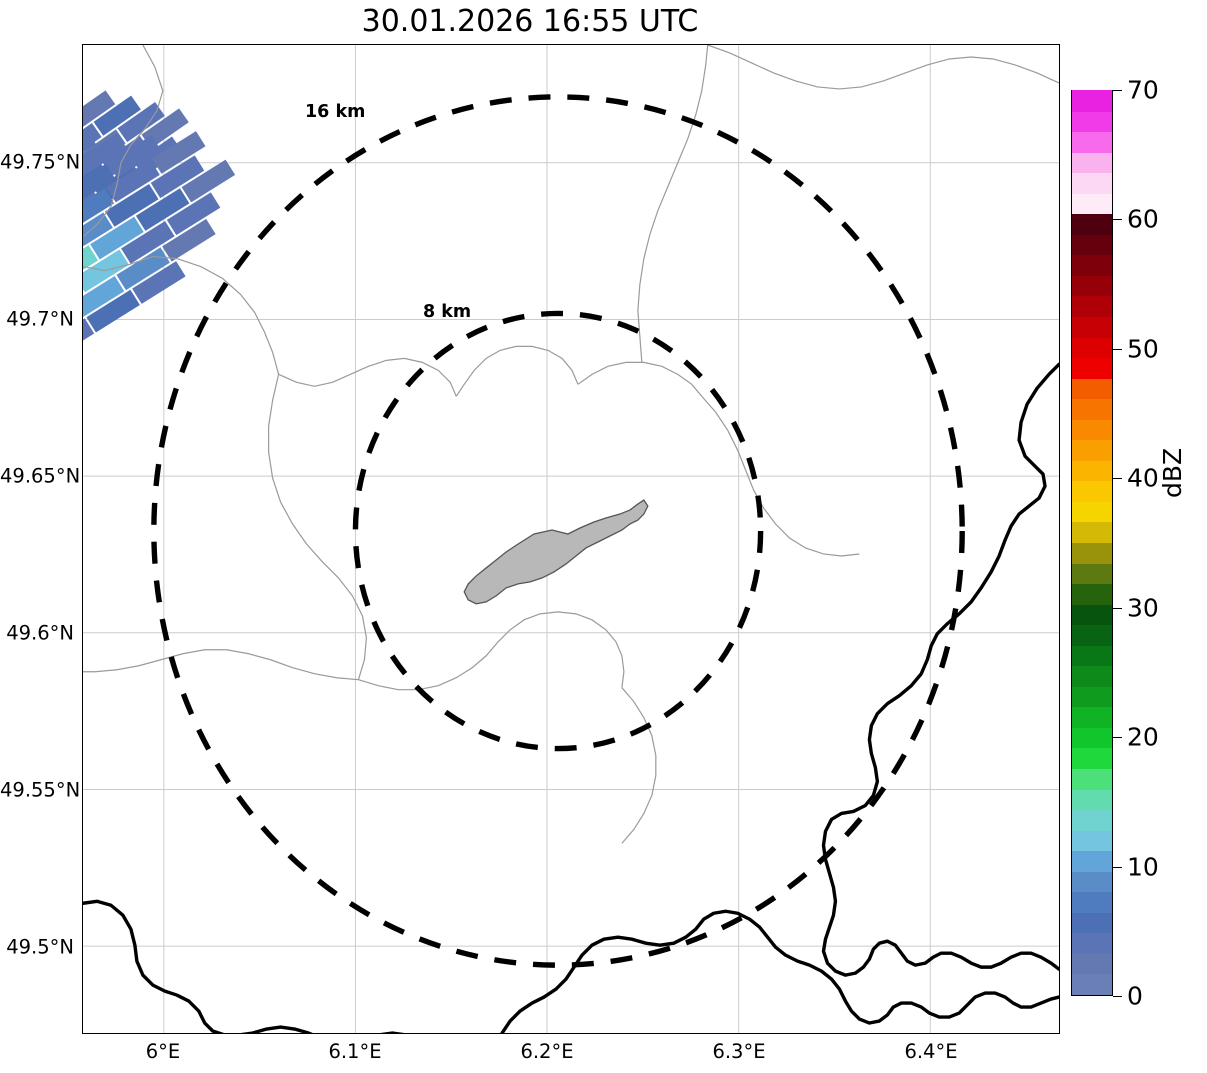  What do you see at coordinates (1143, 219) in the screenshot?
I see `colorbar-tick-60: 60` at bounding box center [1143, 219].